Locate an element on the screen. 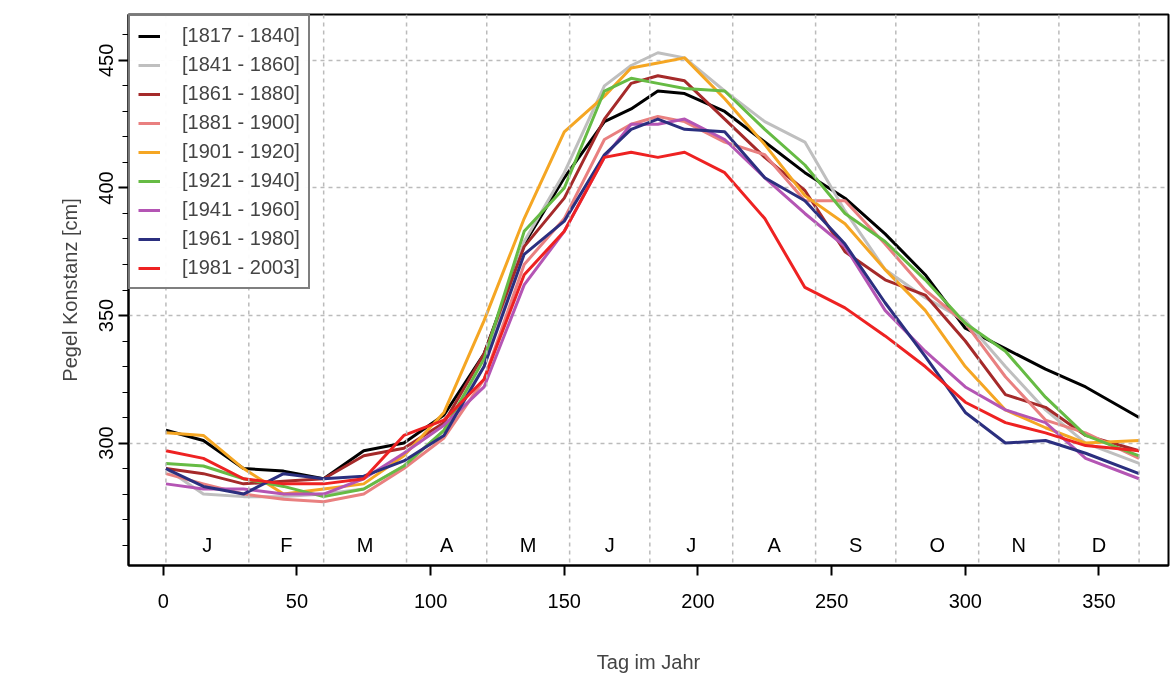 This screenshot has height=697, width=1174. legend-label: [1901 - 1920] is located at coordinates (241, 151).